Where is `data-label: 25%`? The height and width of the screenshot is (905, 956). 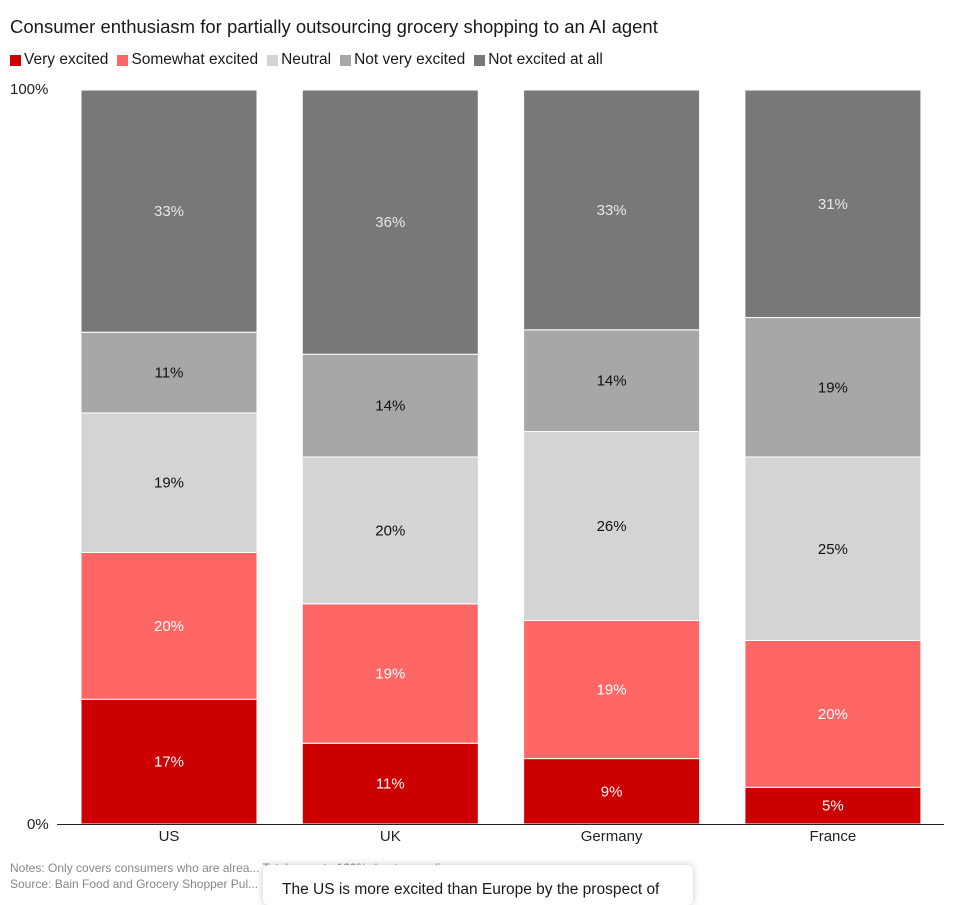 data-label: 25% is located at coordinates (833, 549).